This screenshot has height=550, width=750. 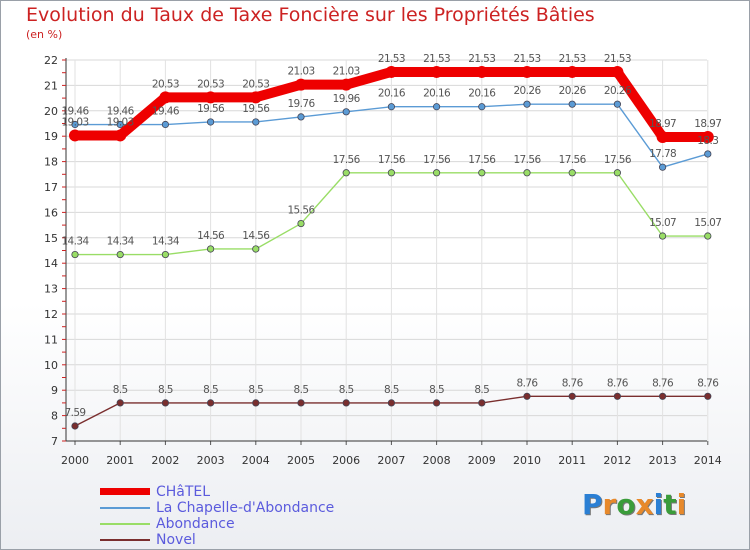 I want to click on data-label-0: 19.03, so click(x=74, y=122).